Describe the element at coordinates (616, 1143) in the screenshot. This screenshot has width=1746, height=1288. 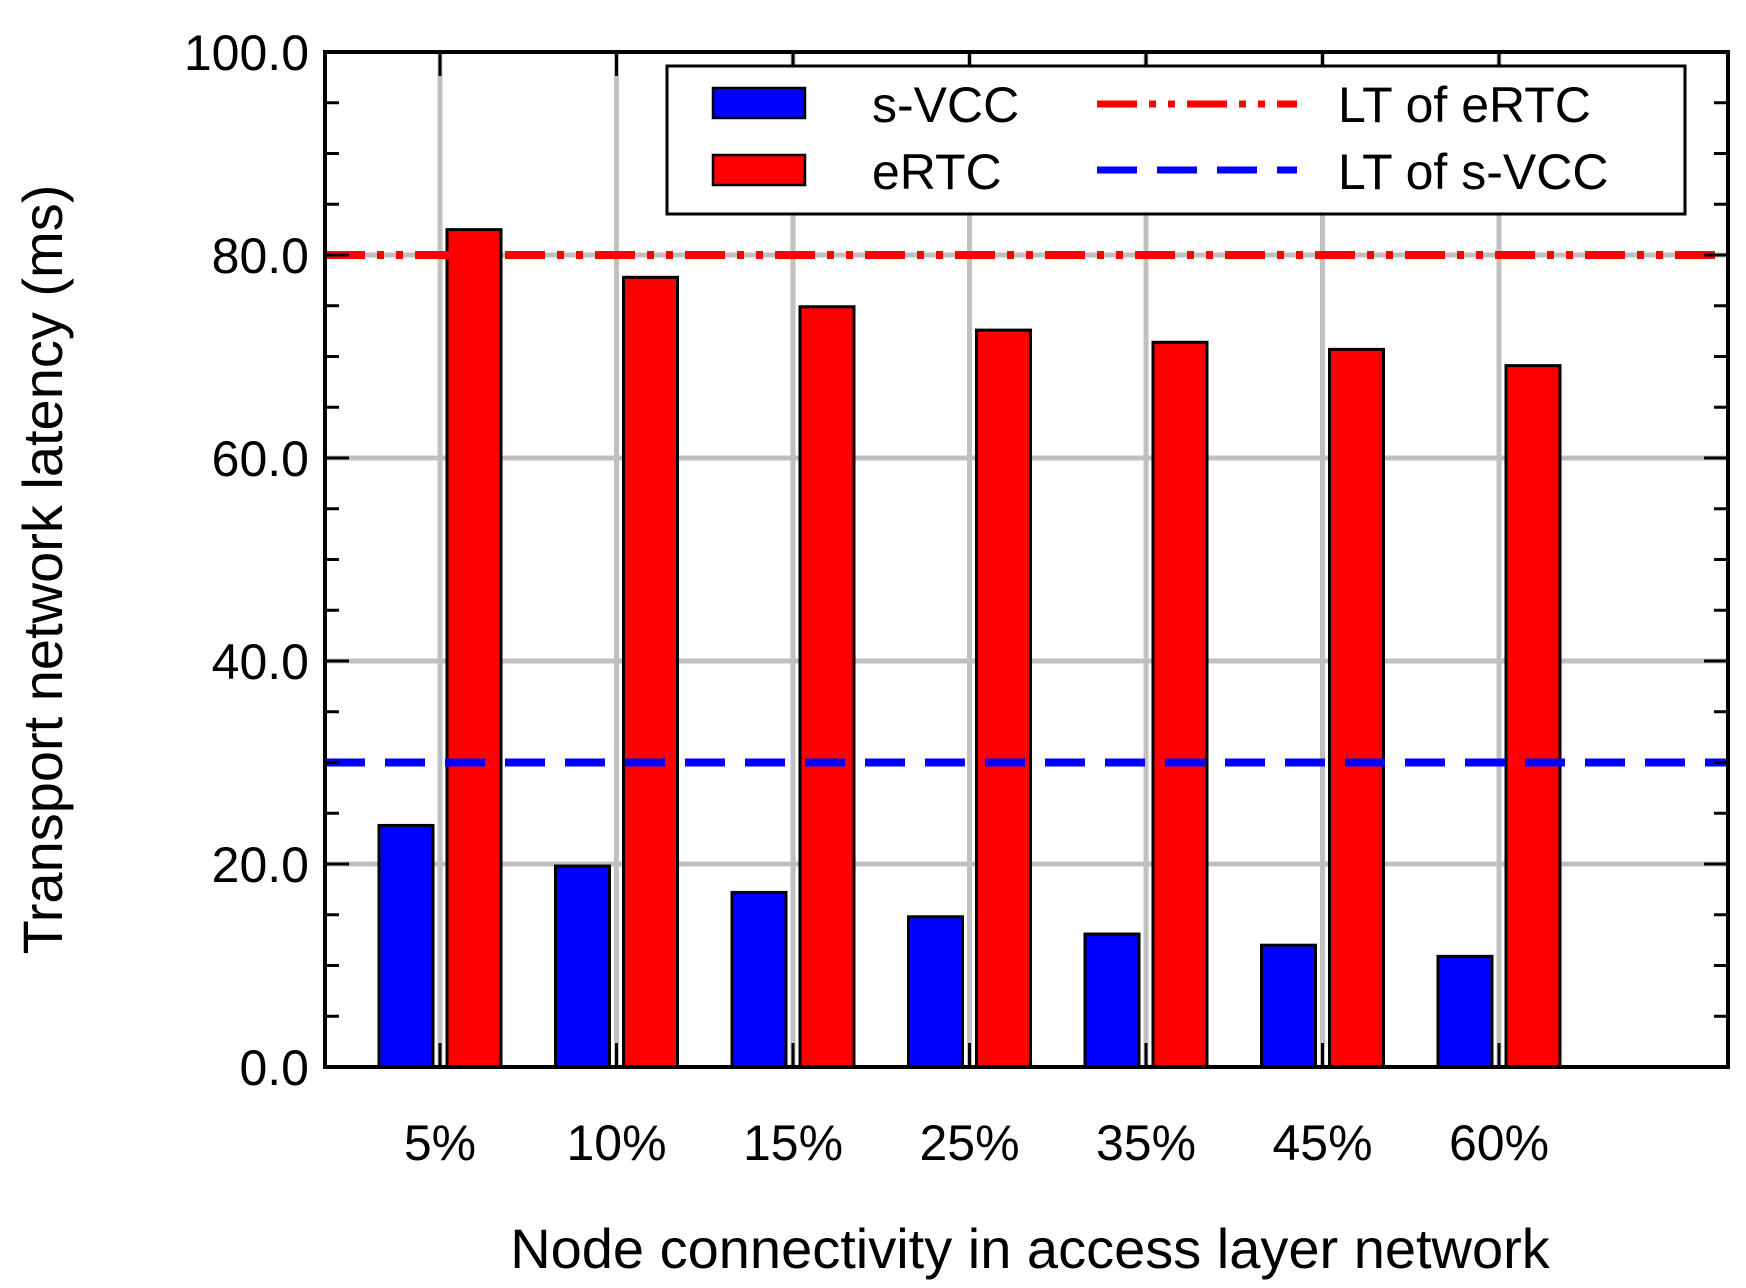
I see `x-tick-label-10: 10%` at that location.